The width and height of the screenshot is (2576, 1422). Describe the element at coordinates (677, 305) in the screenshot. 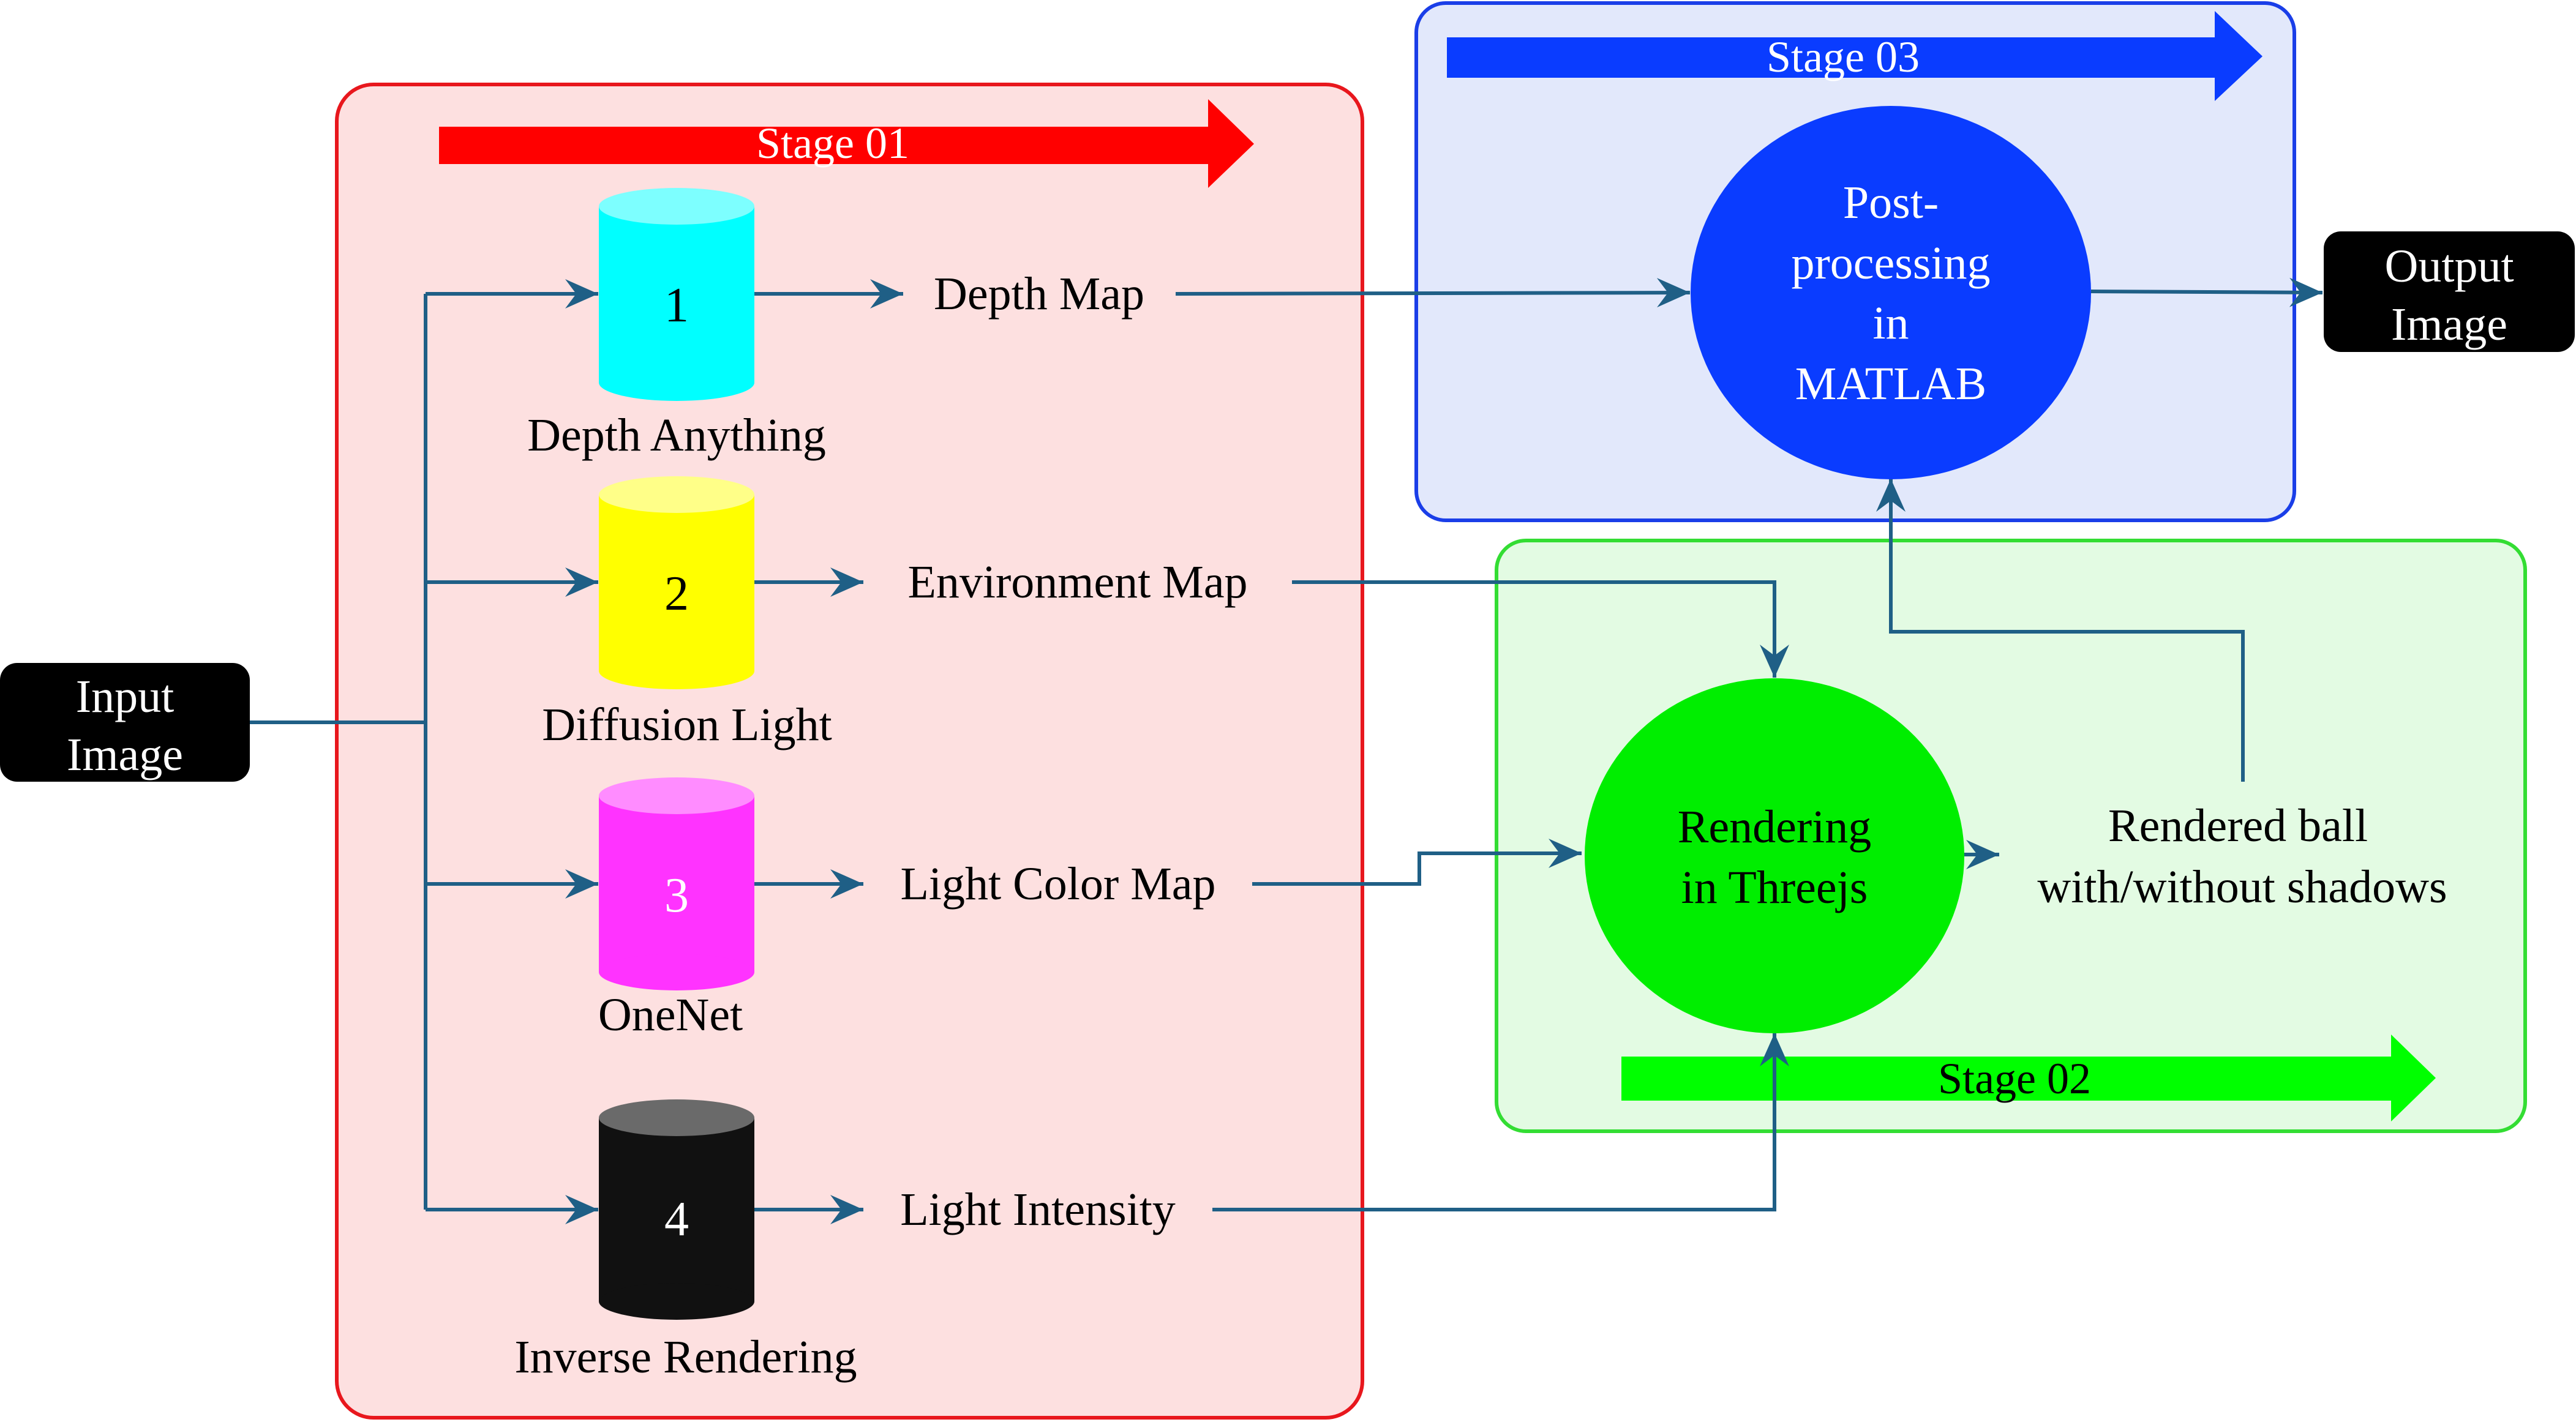

I see `model1-number: 1` at that location.